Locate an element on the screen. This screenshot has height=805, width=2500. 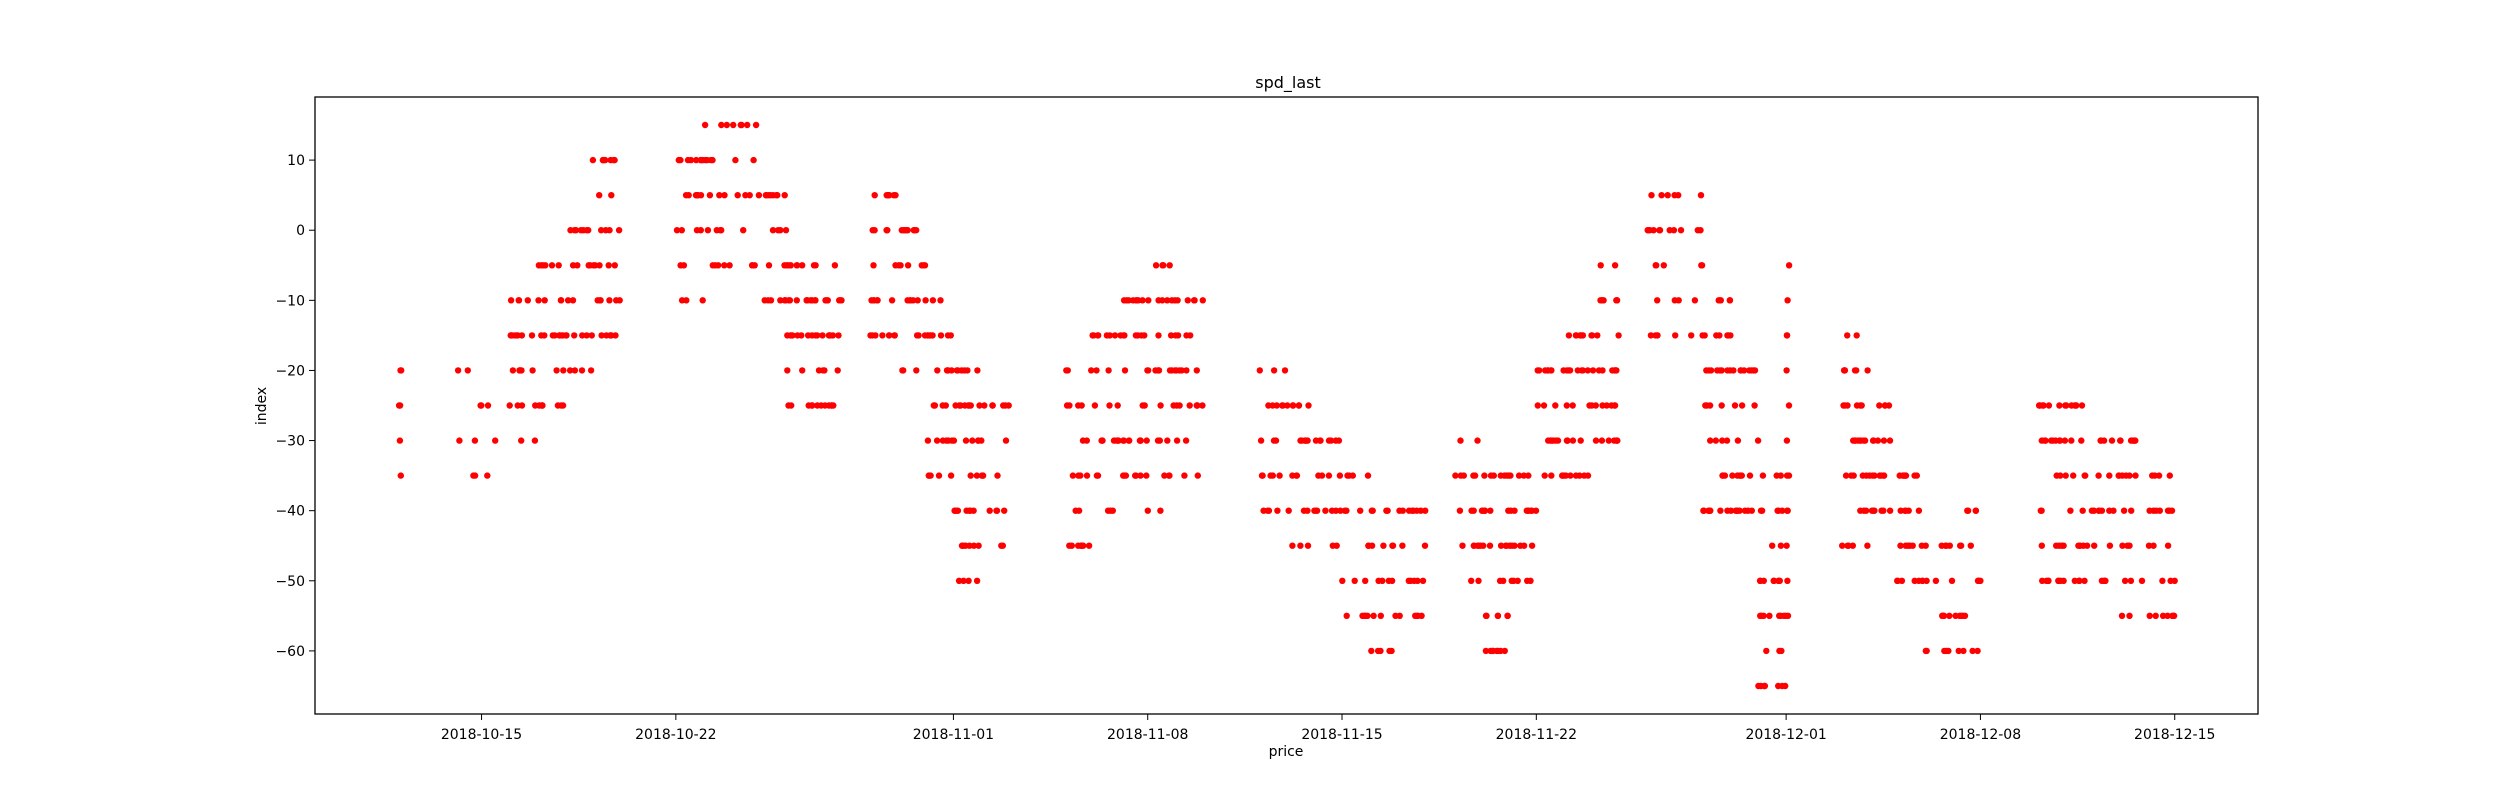
x-axis-label: price is located at coordinates (1286, 752).